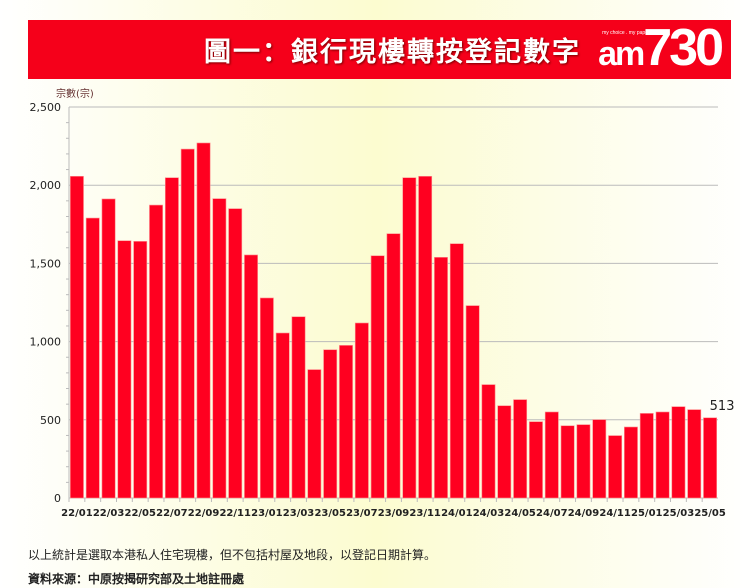 Image resolution: width=754 pixels, height=588 pixels. I want to click on y-tick-label: 1,500, so click(46, 263).